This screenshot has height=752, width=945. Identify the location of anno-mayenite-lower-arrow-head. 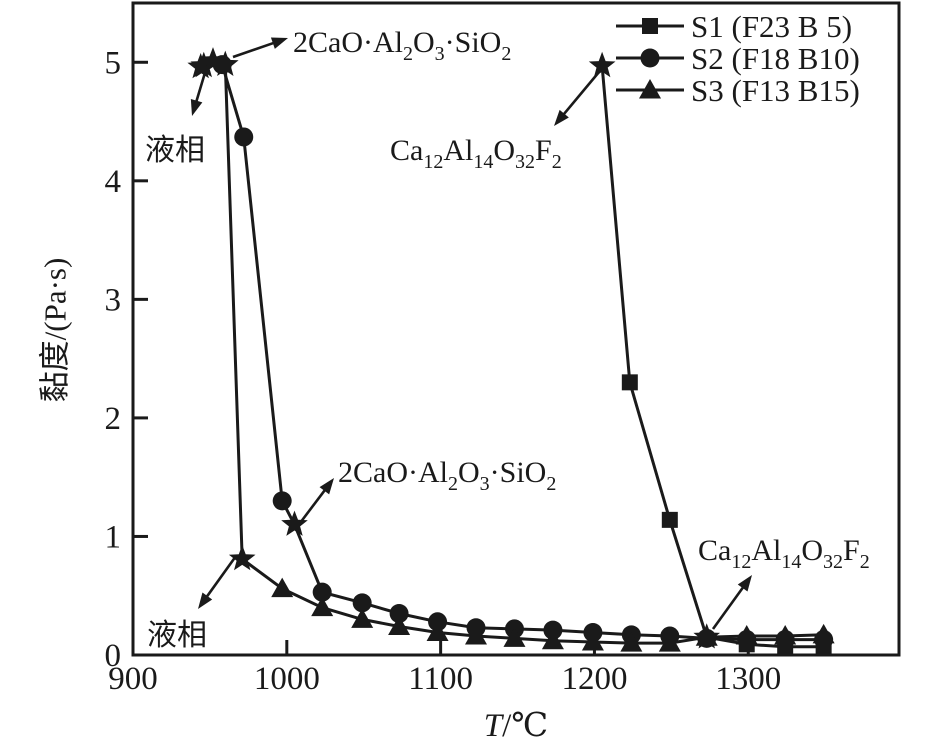
(744, 583).